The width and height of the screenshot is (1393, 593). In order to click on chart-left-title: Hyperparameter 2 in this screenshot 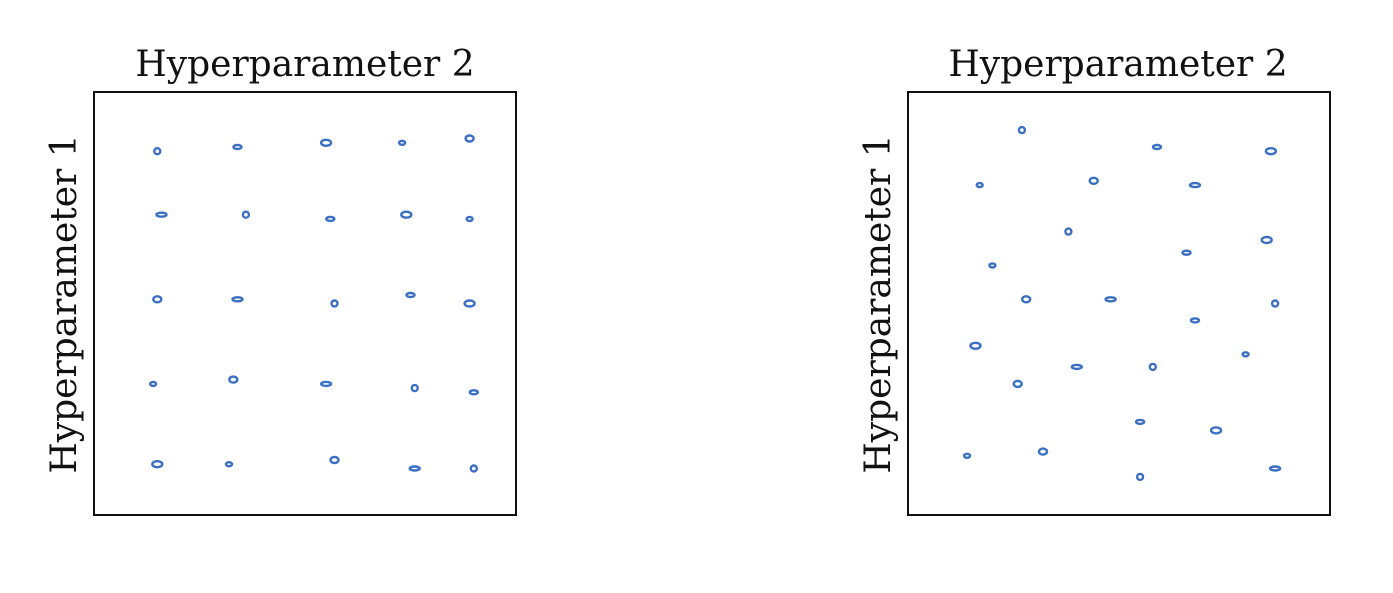, I will do `click(304, 64)`.